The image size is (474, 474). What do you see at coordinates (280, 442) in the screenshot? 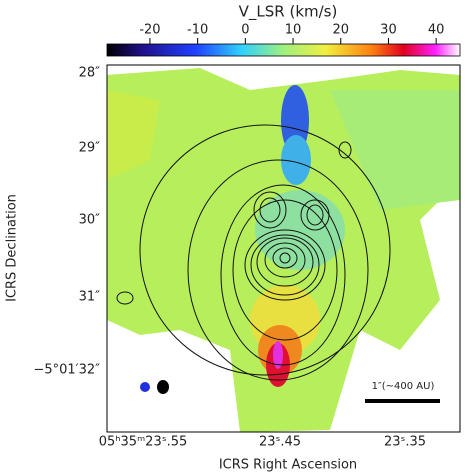
I see `x-tick-label: 23ˢ.45` at bounding box center [280, 442].